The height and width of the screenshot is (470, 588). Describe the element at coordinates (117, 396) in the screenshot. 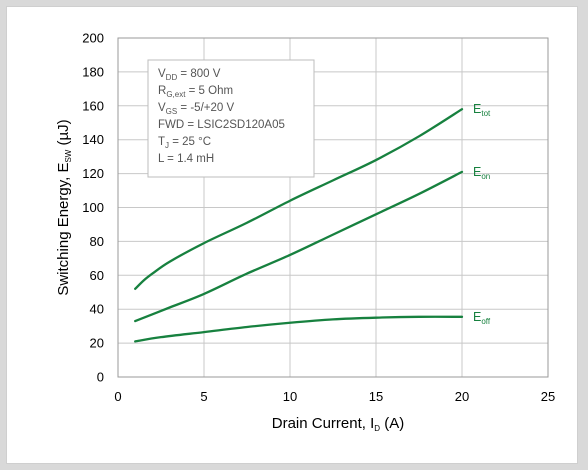

I see `x-tick-label: 0` at that location.